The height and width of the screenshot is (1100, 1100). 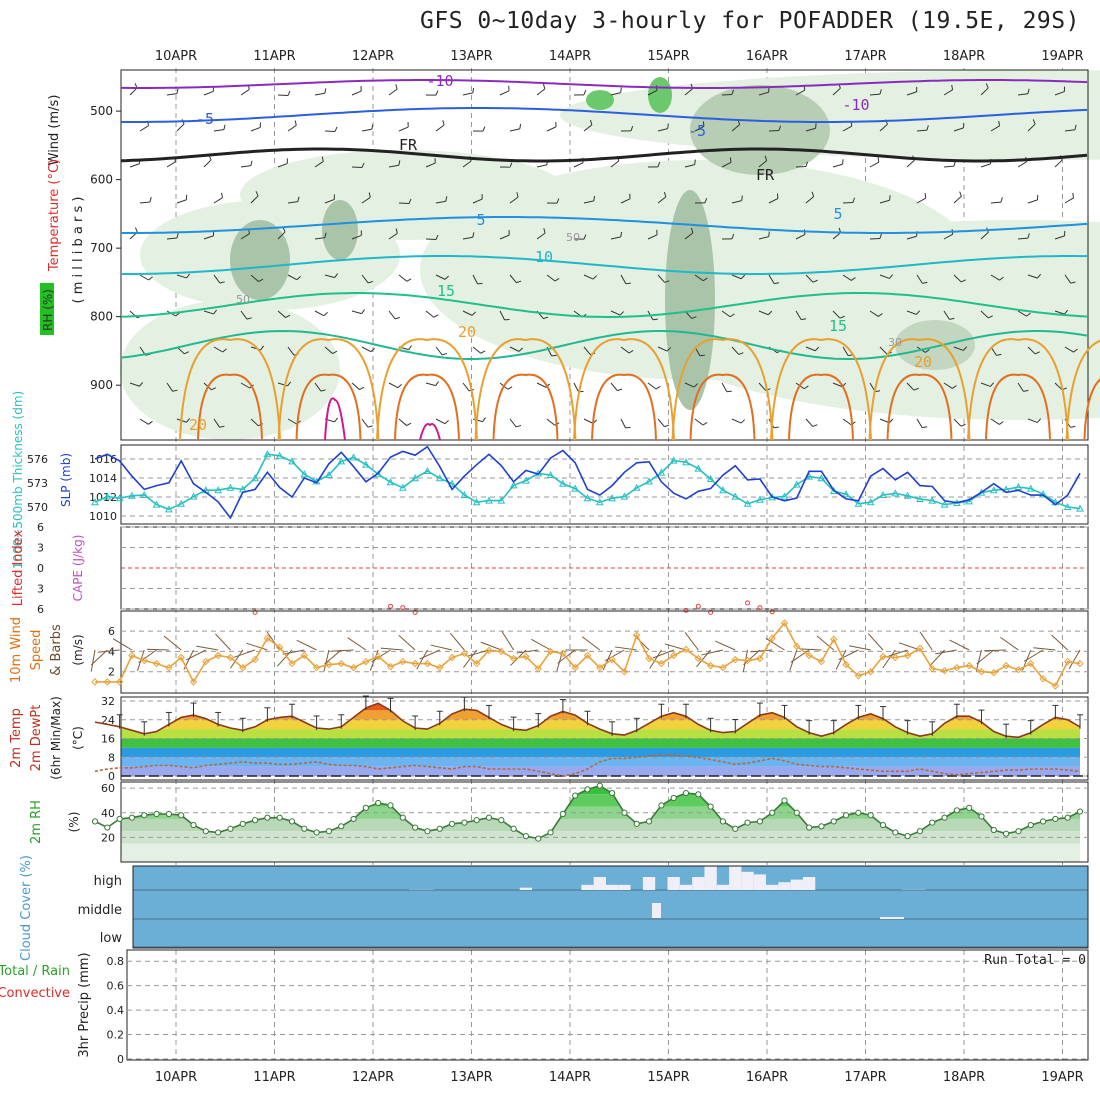 I want to click on pressure-tick-label: 500, so click(x=101, y=111).